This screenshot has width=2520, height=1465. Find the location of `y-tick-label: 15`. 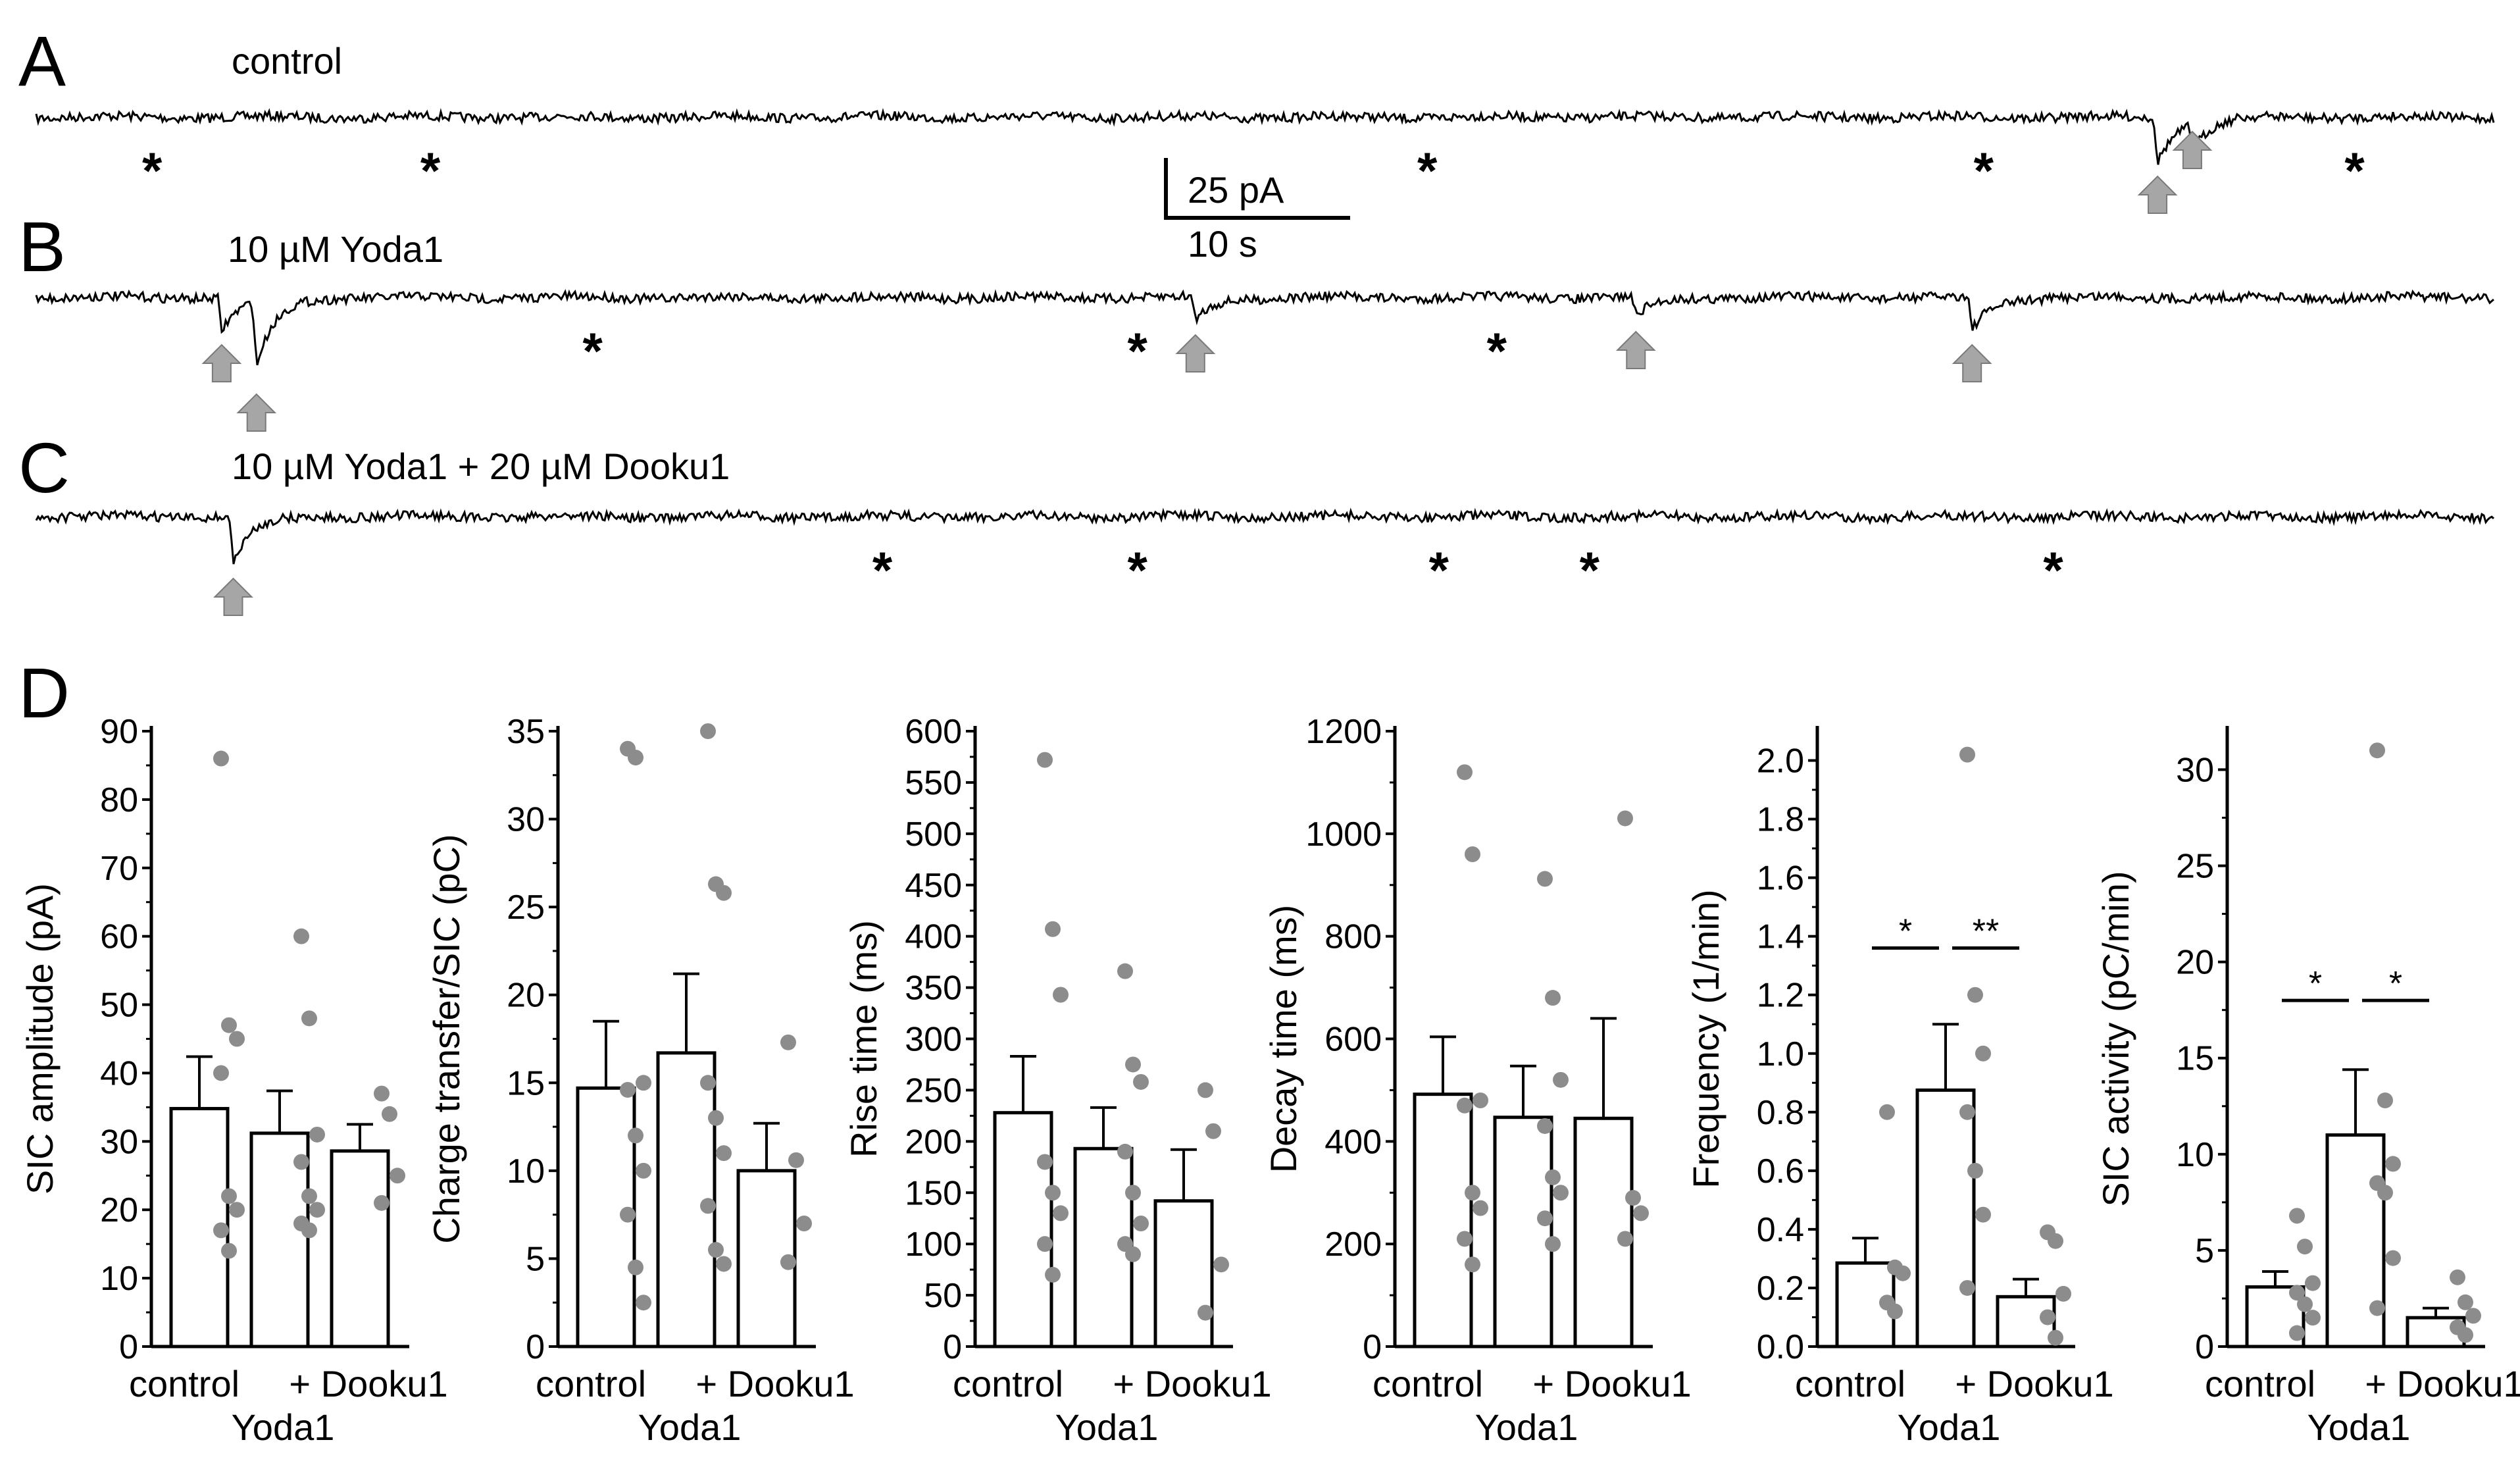

y-tick-label: 15 is located at coordinates (526, 1083).